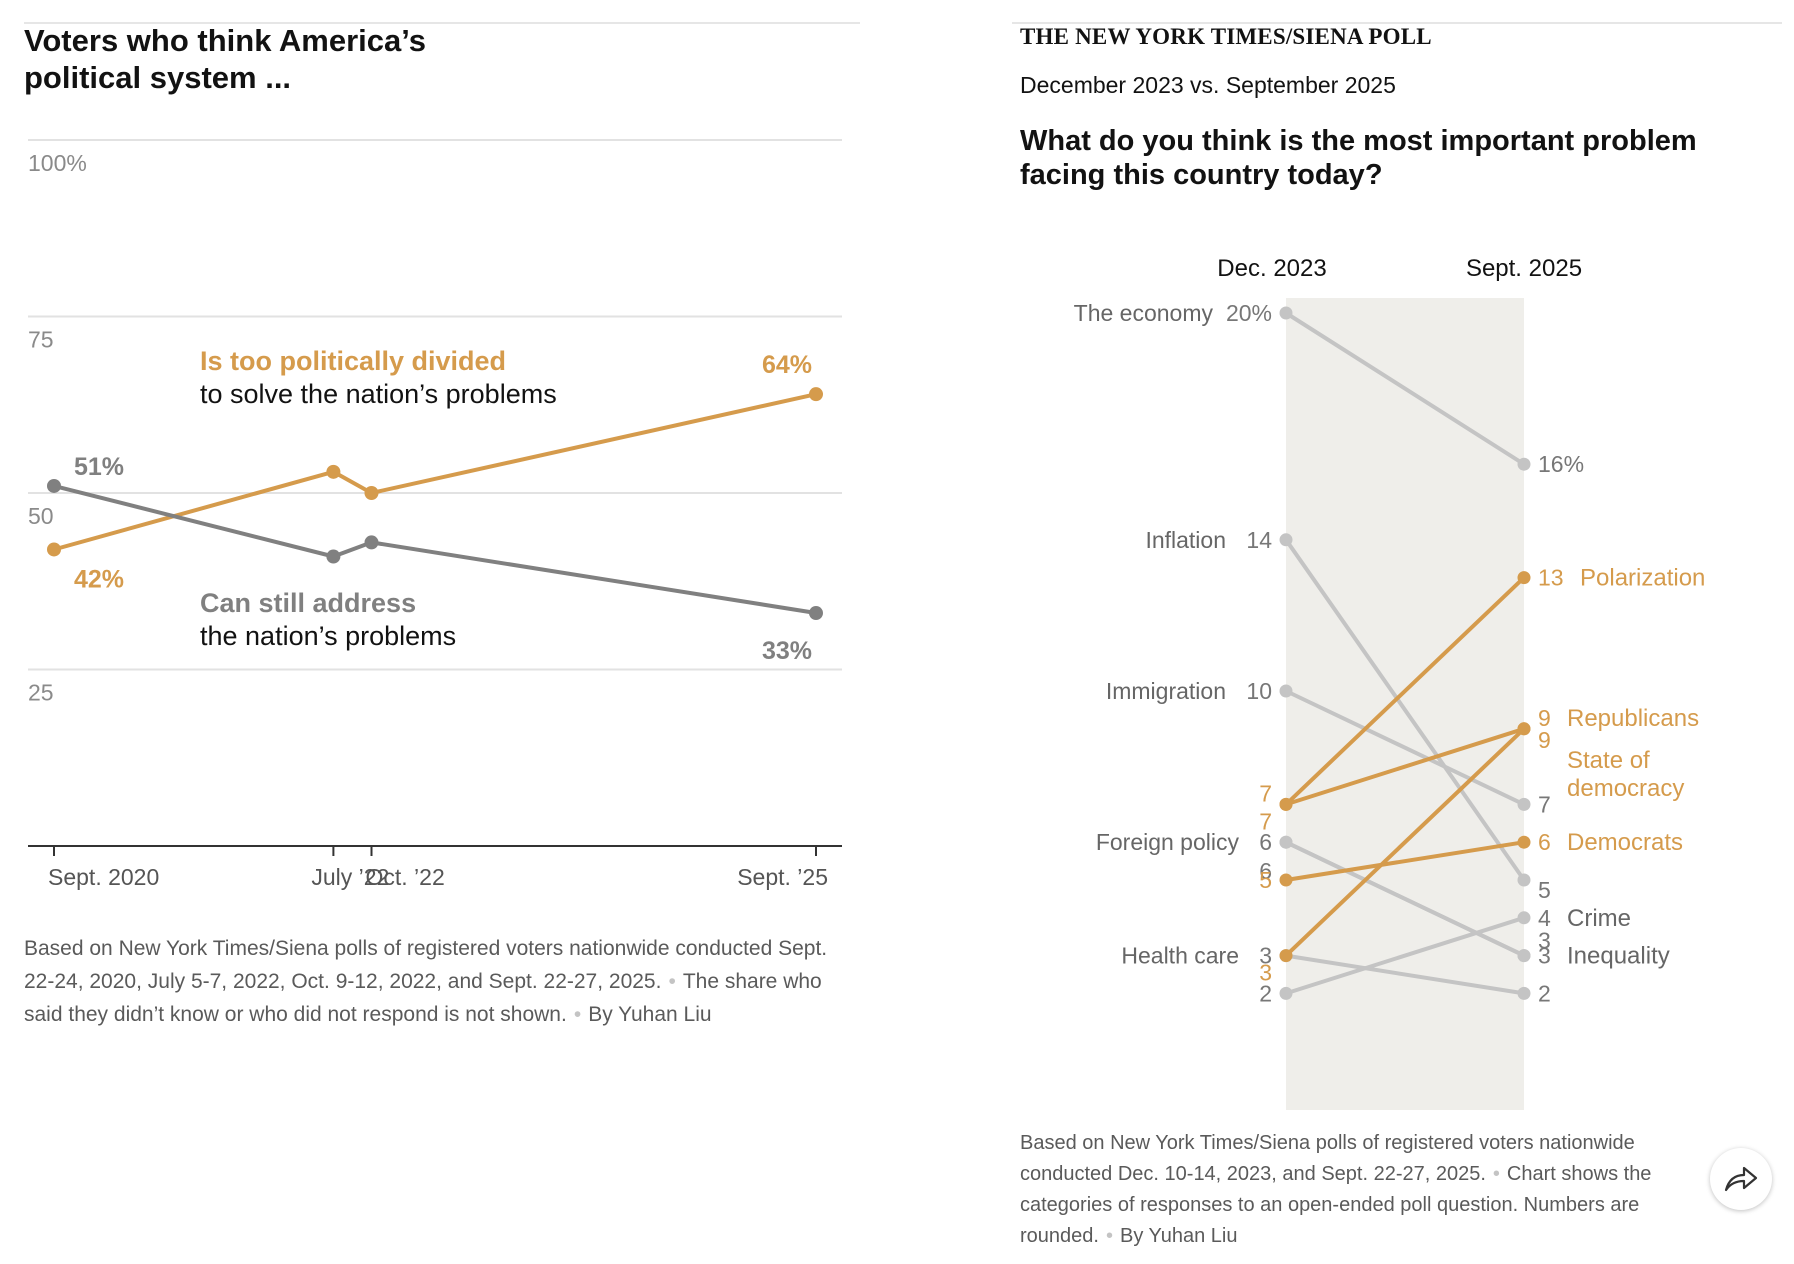 This screenshot has width=1794, height=1264. What do you see at coordinates (1625, 842) in the screenshot?
I see `category-label: Democrats` at bounding box center [1625, 842].